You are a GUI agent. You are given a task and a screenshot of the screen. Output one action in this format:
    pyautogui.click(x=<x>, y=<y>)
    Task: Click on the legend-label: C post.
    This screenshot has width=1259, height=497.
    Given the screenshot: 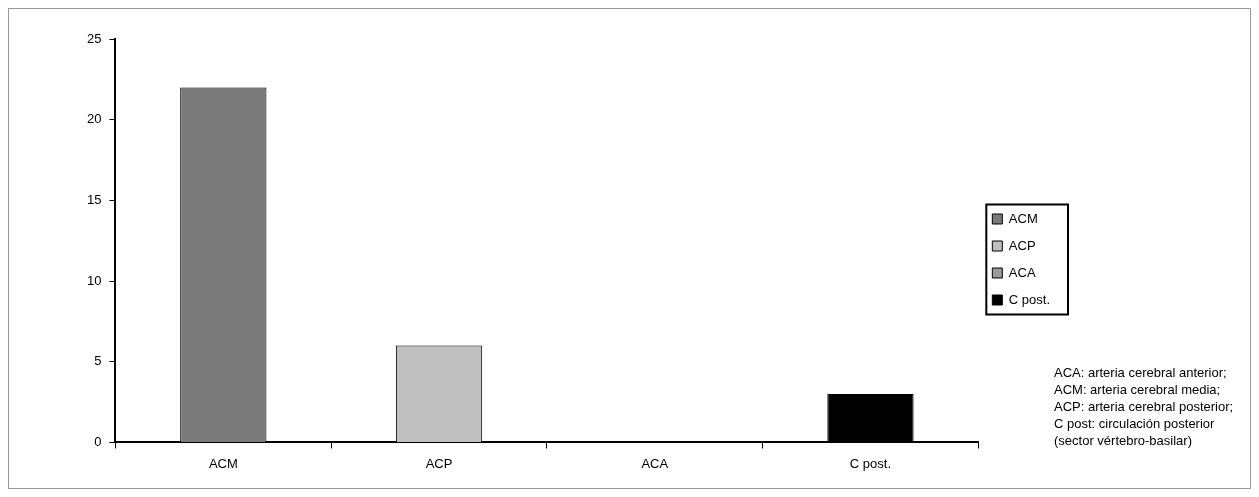 What is the action you would take?
    pyautogui.click(x=1029, y=299)
    